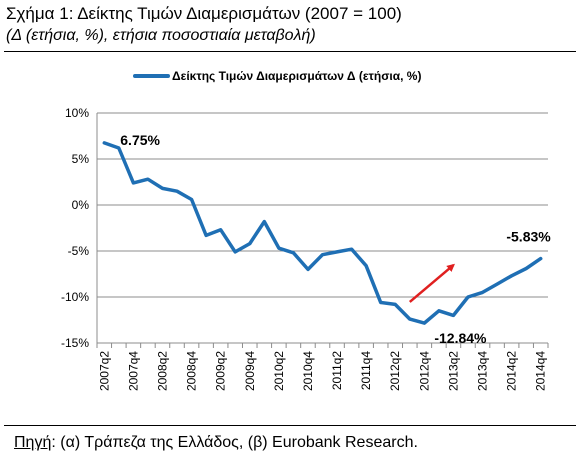  What do you see at coordinates (162, 371) in the screenshot?
I see `x-tick-label: 2008q2` at bounding box center [162, 371].